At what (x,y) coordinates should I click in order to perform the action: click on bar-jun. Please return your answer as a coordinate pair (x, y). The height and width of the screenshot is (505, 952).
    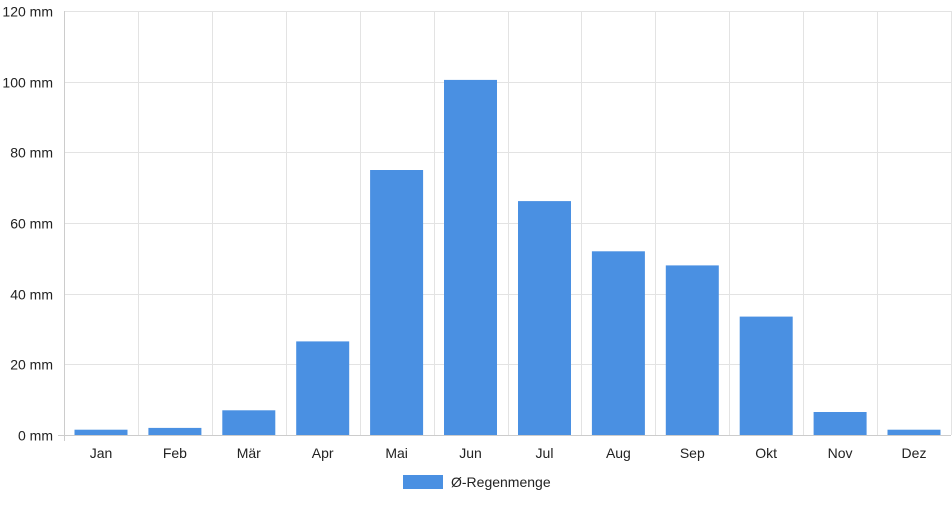
    Looking at the image, I should click on (470, 257).